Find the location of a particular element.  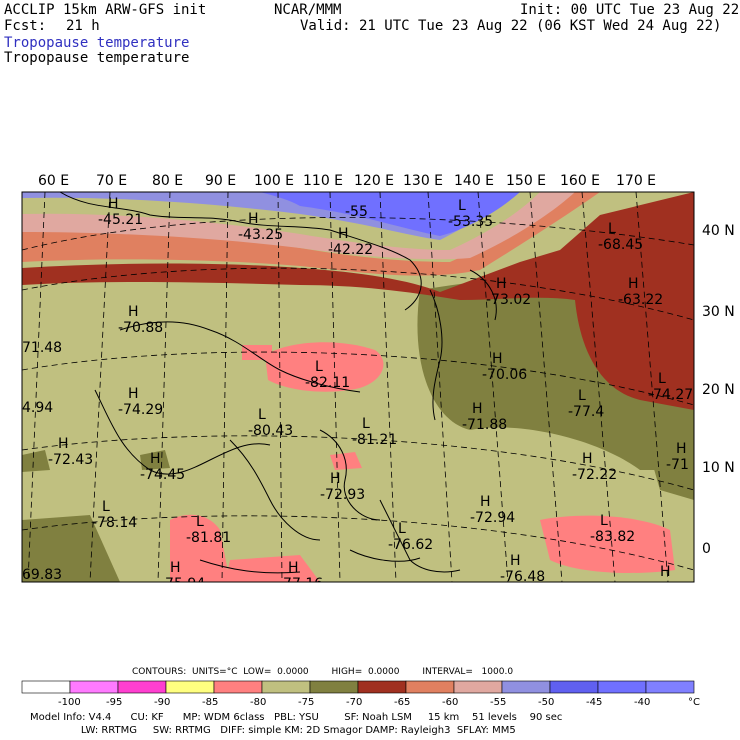

temperature-value: -78.0 is located at coordinates (668, 588).